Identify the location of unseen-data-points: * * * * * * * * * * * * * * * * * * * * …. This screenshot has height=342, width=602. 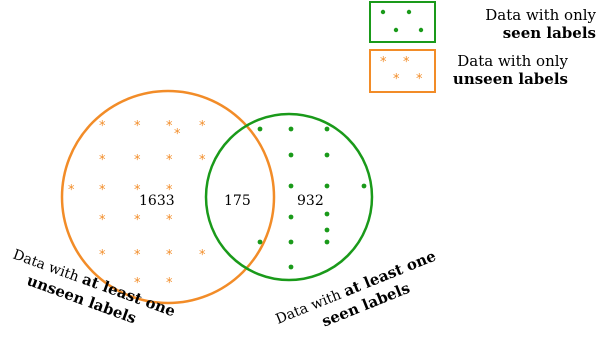
(137, 205).